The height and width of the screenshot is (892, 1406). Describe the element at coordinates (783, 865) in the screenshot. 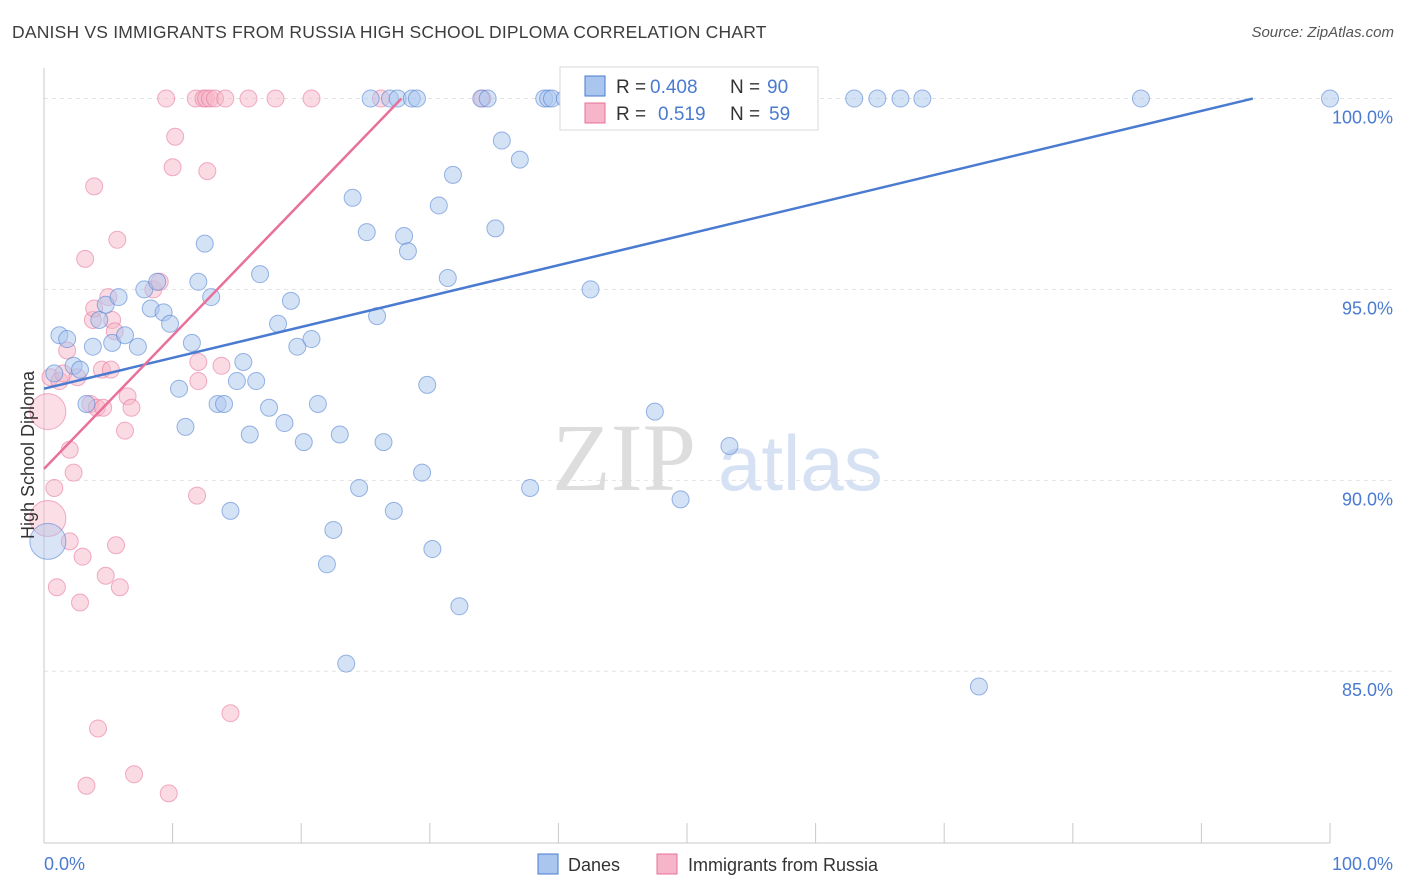

I see `legend-label-russia: Immigrants from Russia` at that location.